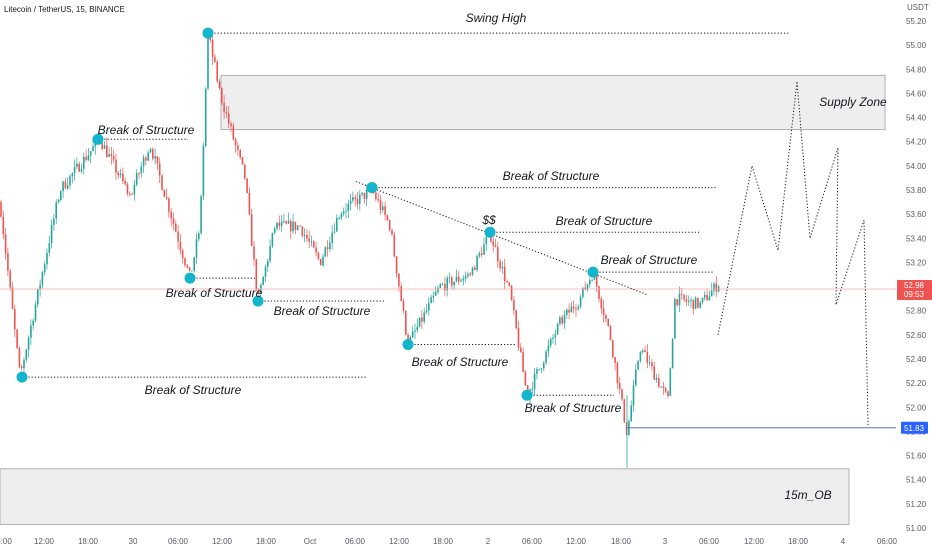 The image size is (932, 550). Describe the element at coordinates (372, 188) in the screenshot. I see `swing-marker` at that location.